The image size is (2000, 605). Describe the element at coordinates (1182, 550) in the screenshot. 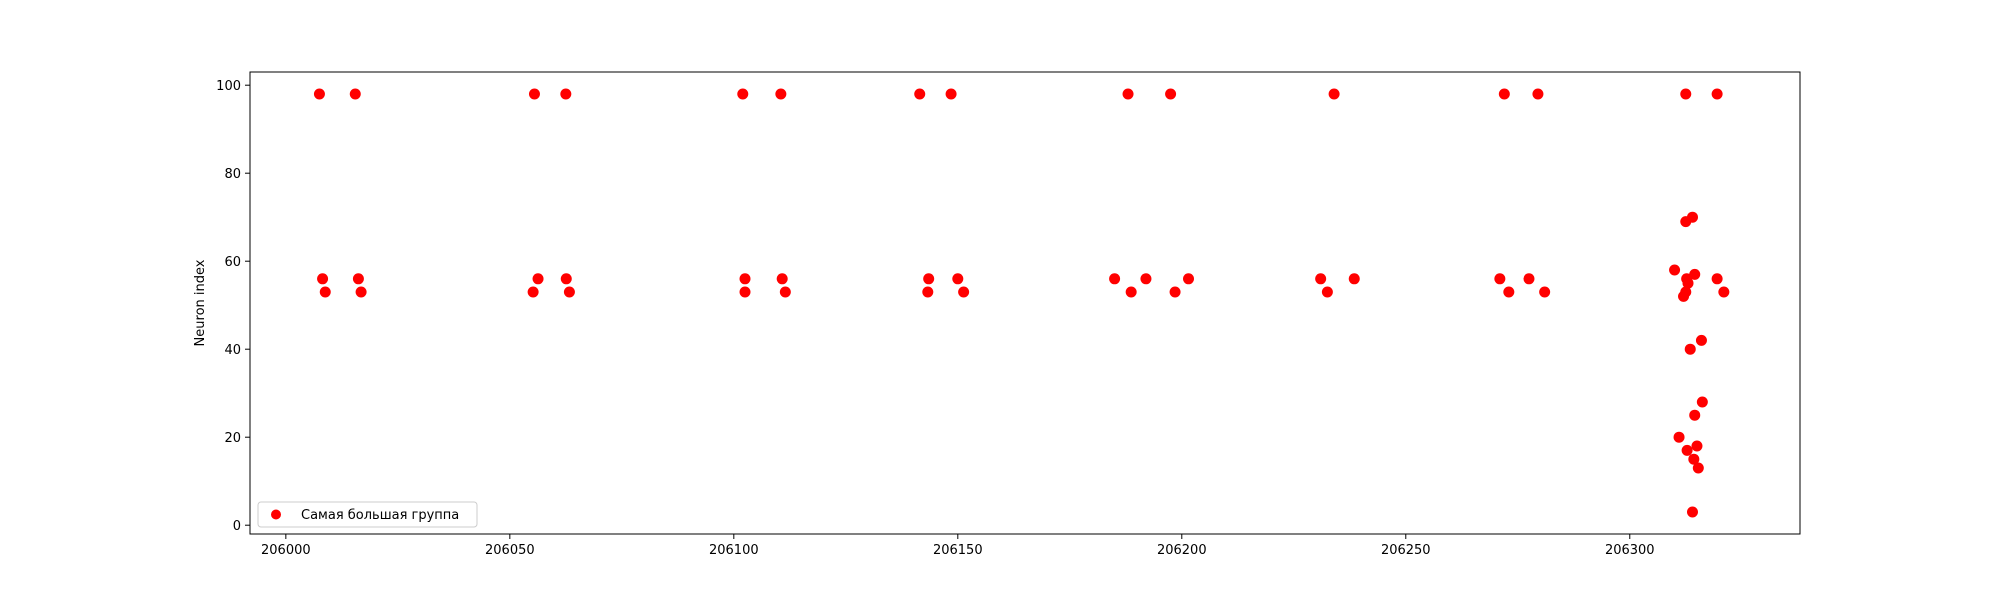

I see `x-tick-label: 206200` at that location.